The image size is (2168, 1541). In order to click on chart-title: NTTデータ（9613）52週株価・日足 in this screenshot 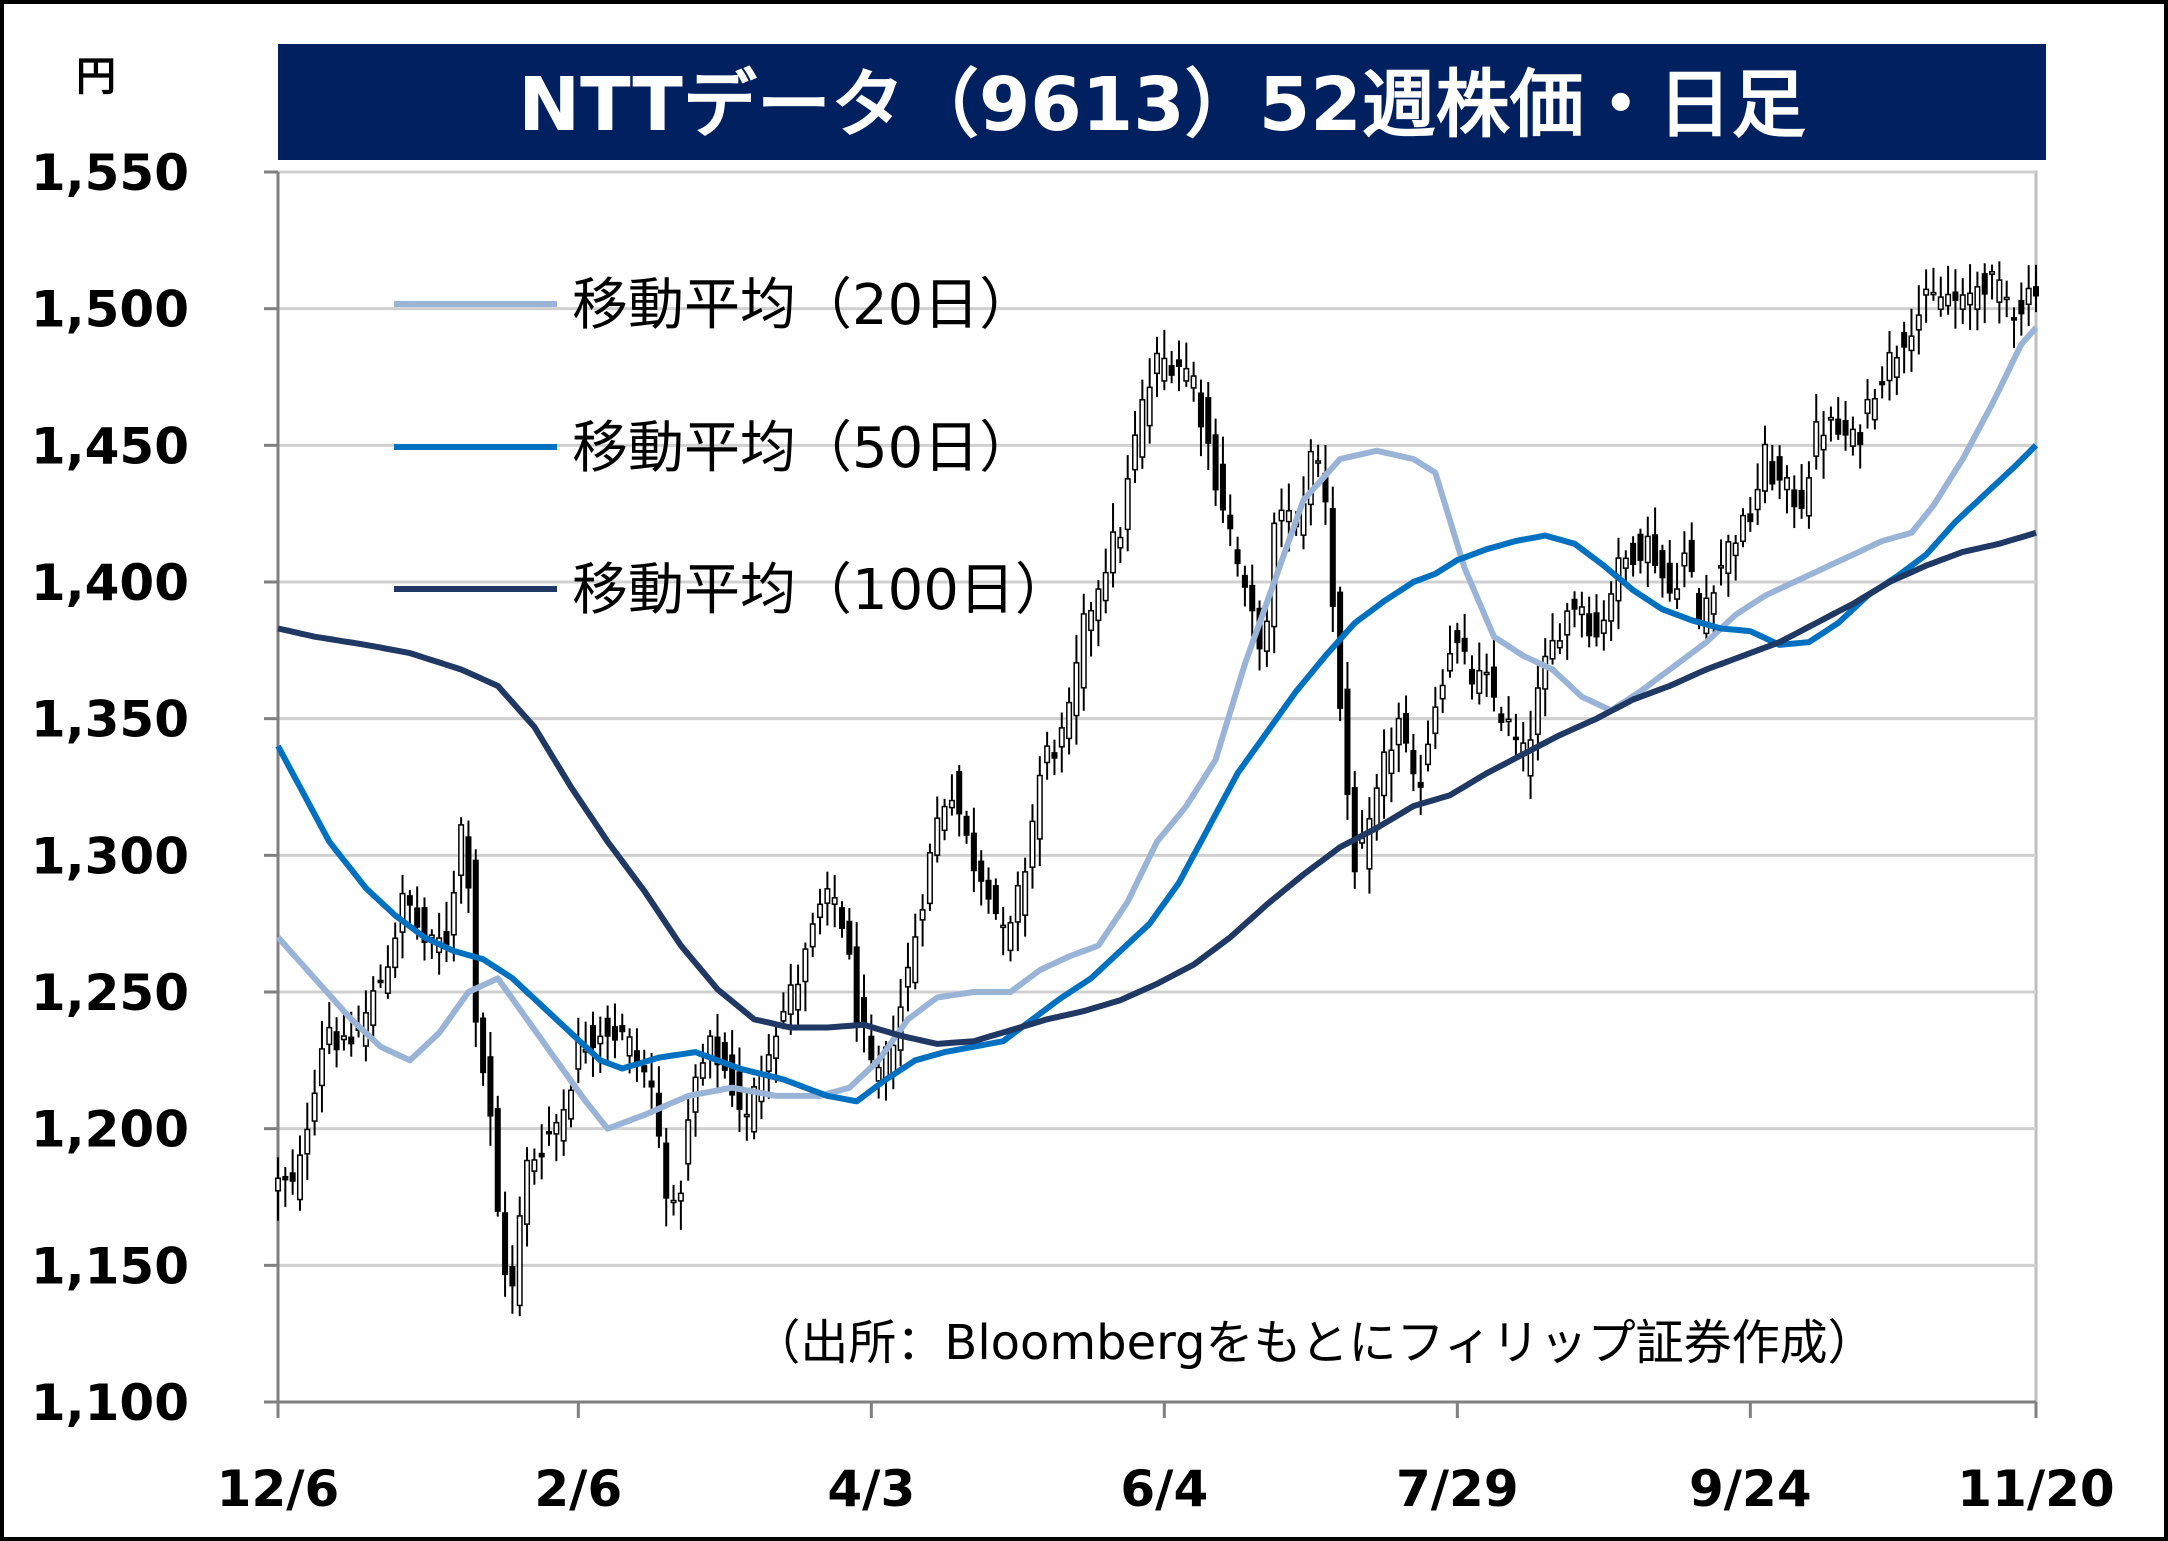, I will do `click(1162, 105)`.